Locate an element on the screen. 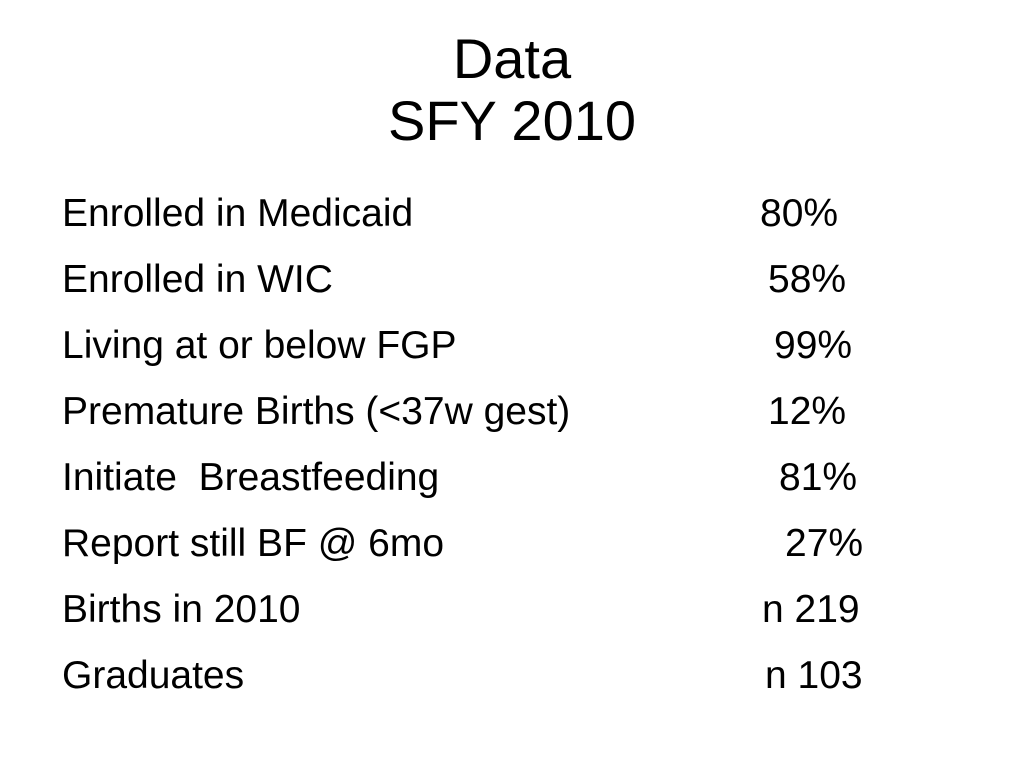 This screenshot has width=1024, height=768. data-row-wic: Enrolled in WIC 58% is located at coordinates (512, 280).